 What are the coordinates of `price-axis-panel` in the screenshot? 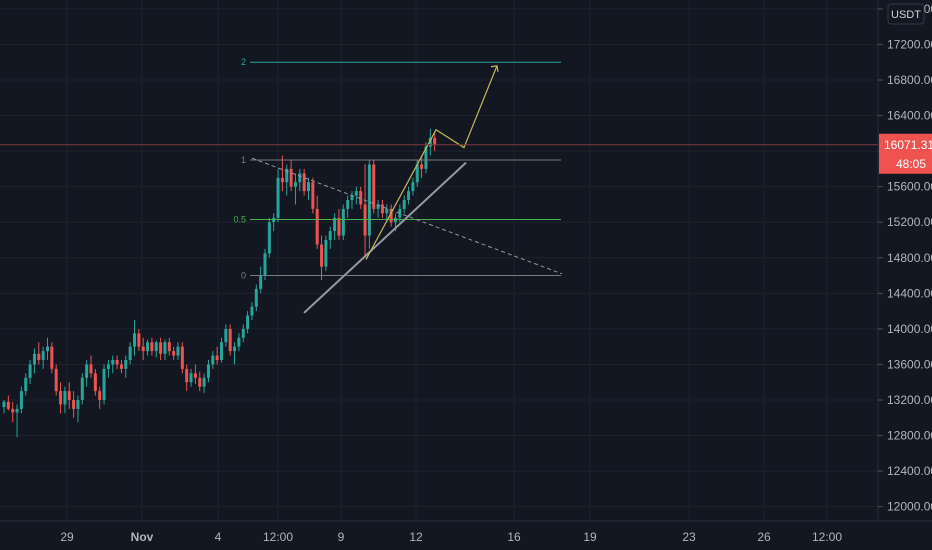 It's located at (905, 260).